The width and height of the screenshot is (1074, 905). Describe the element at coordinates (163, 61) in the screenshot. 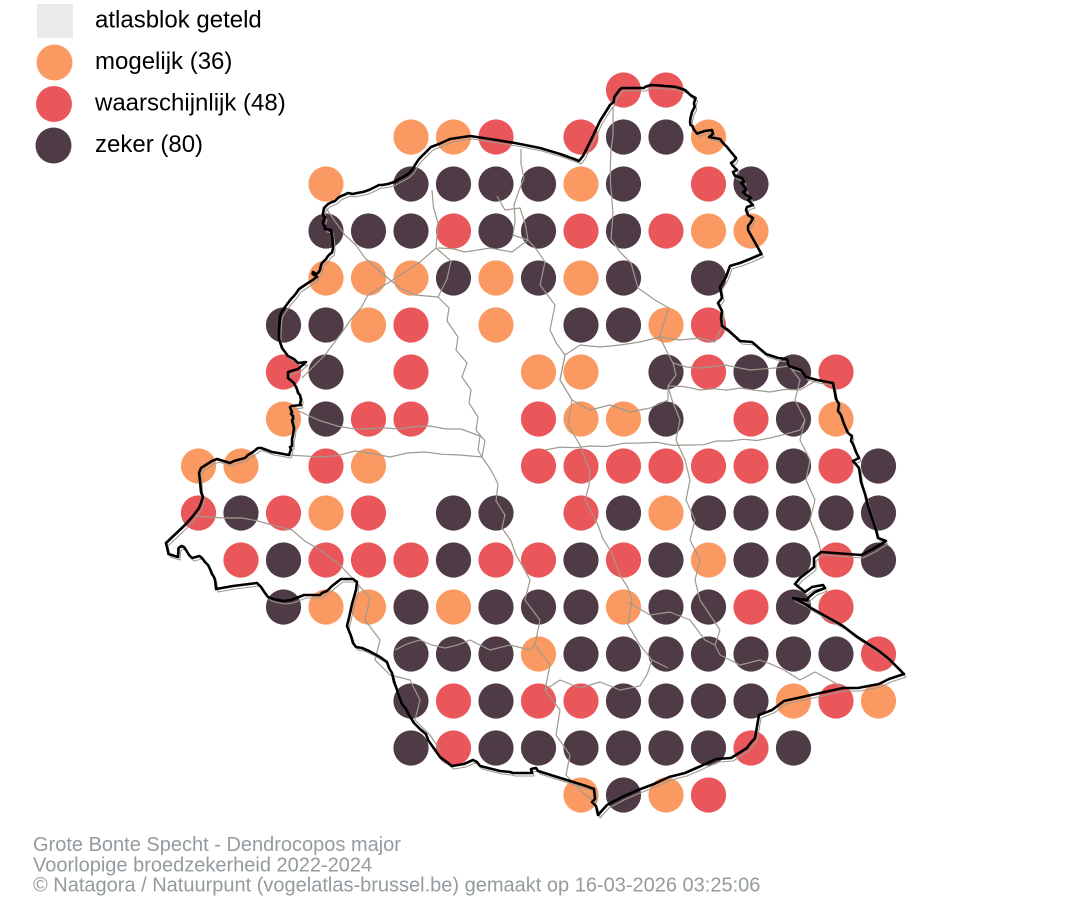

I see `svg-text: mogelijk (36)` at that location.